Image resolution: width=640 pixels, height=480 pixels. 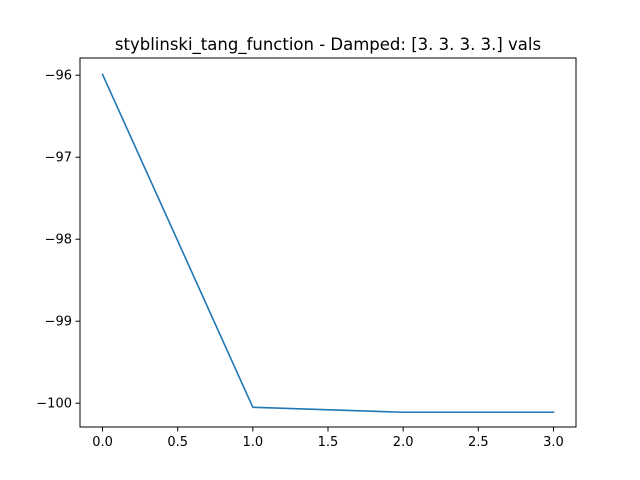 What do you see at coordinates (253, 442) in the screenshot?
I see `x-tick-label: 1.0` at bounding box center [253, 442].